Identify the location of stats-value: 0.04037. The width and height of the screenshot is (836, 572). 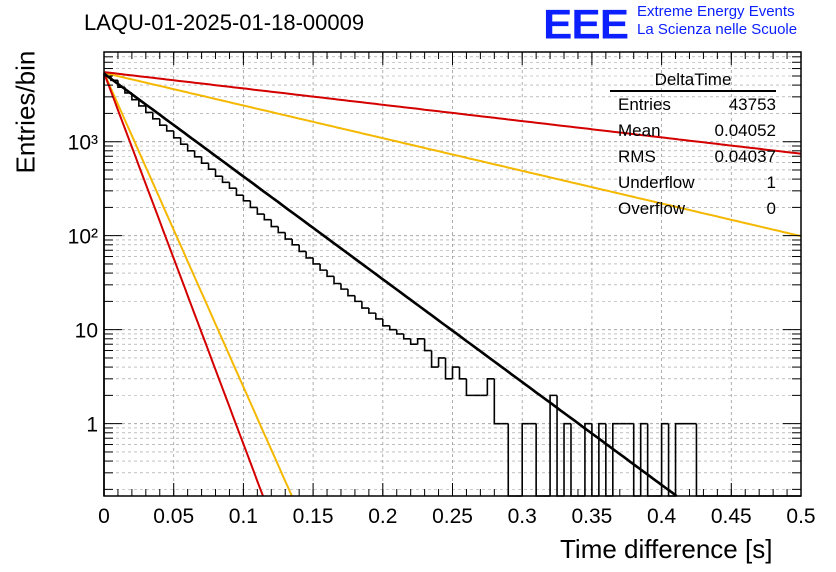
(745, 156).